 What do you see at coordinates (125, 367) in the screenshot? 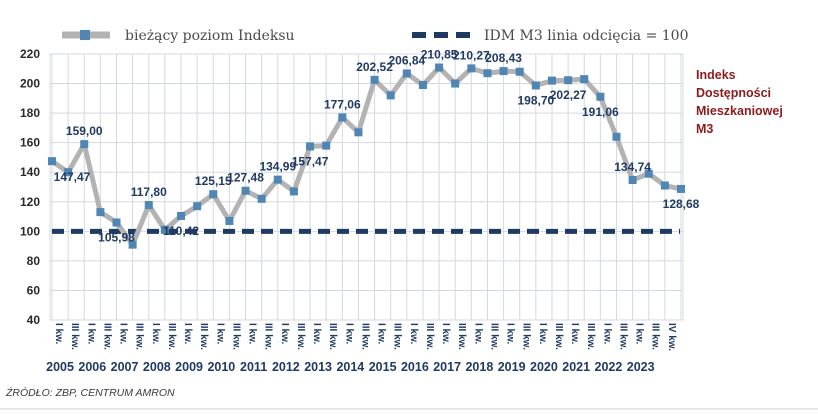
I see `year-label: 2007` at bounding box center [125, 367].